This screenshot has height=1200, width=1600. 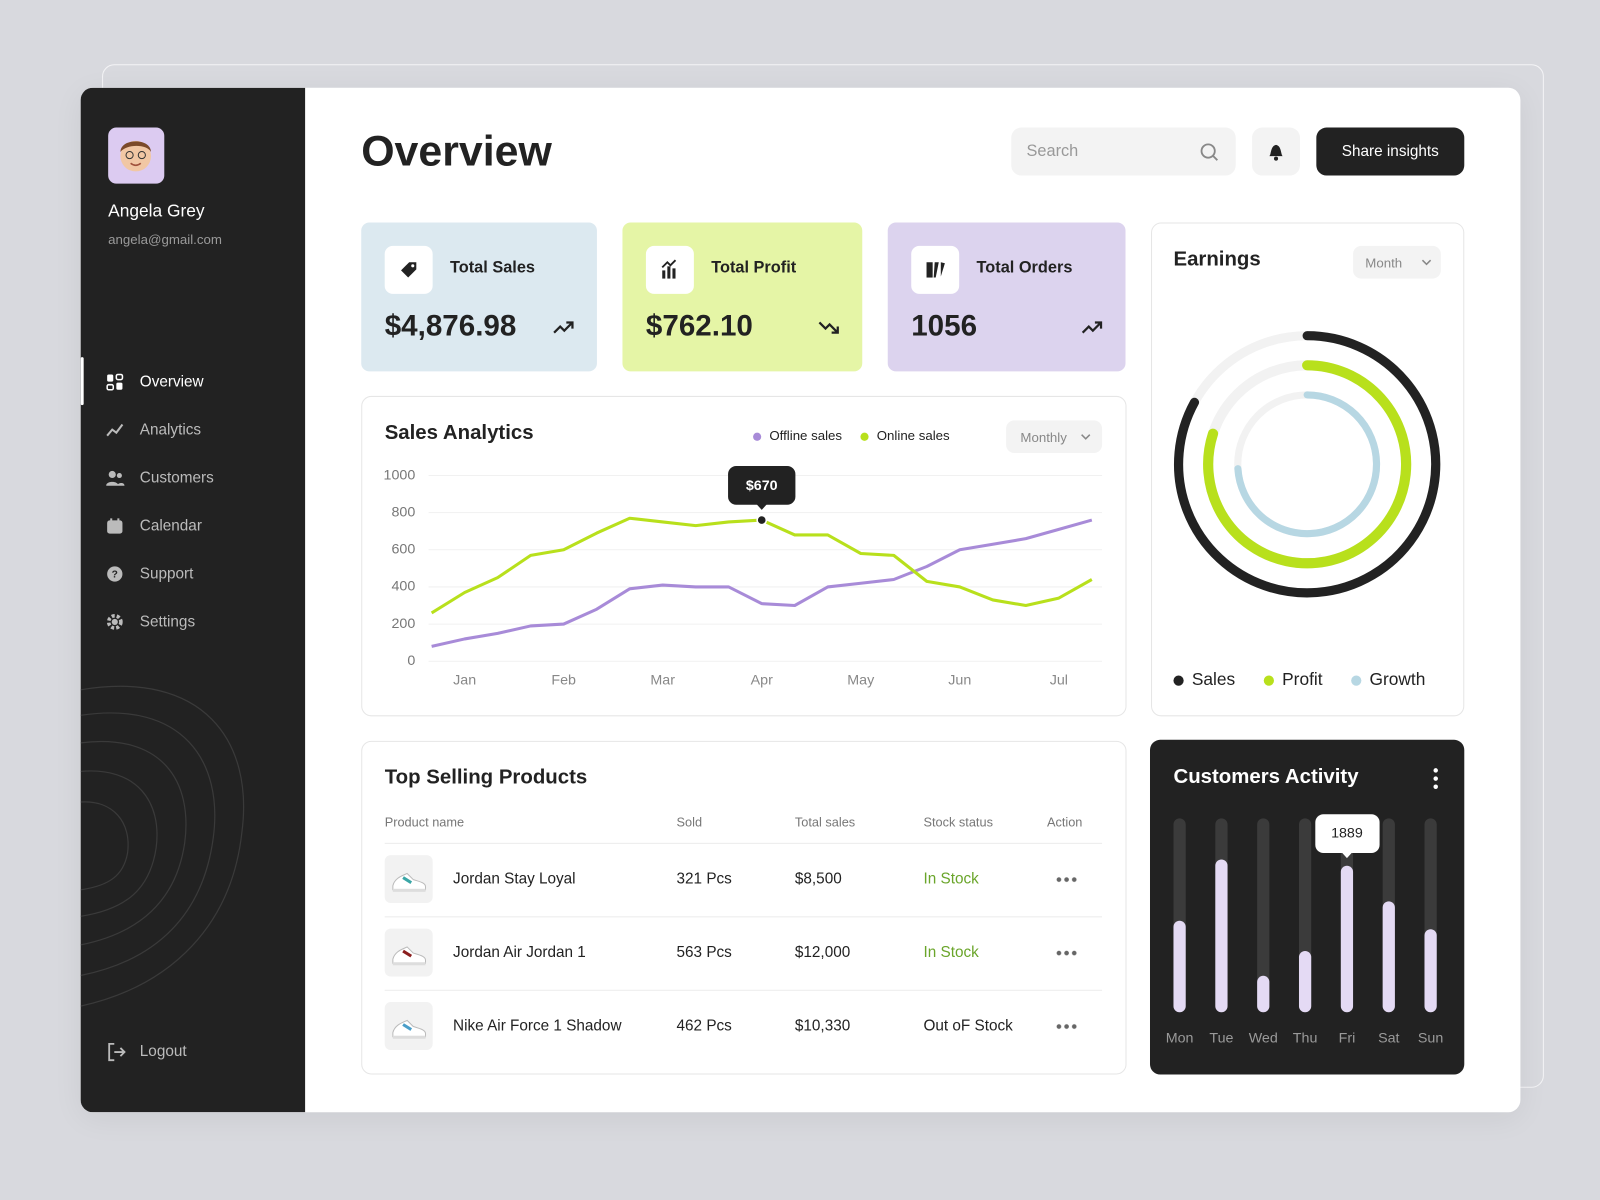 I want to click on search-icon, so click(x=1209, y=152).